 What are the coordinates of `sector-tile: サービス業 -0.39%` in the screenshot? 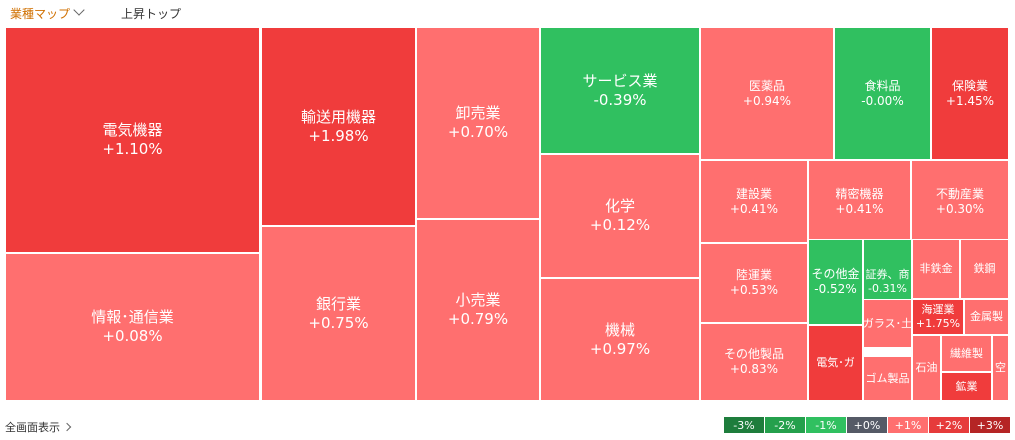 It's located at (620, 90).